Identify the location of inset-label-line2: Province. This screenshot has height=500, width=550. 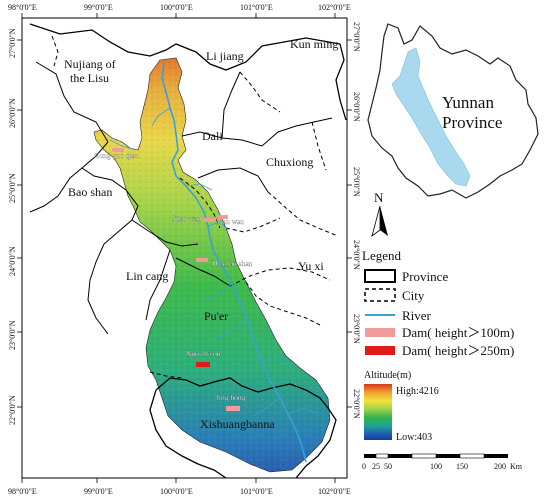
(472, 122).